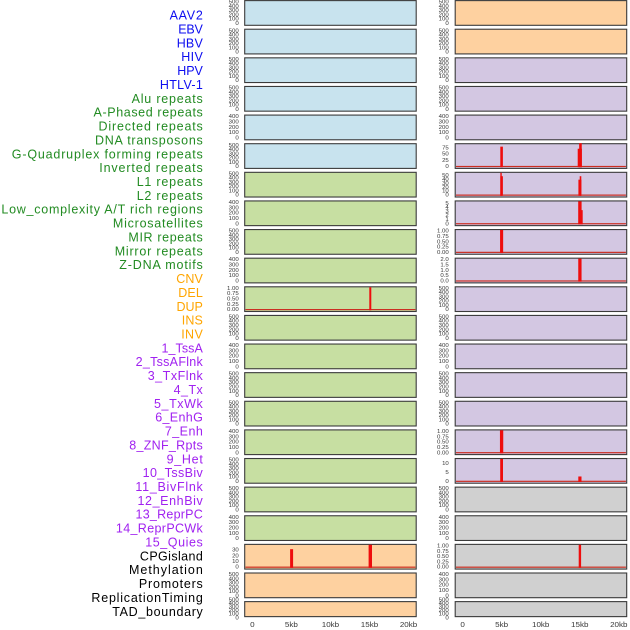 The image size is (630, 630). Describe the element at coordinates (443, 448) in the screenshot. I see `svg-text: 0.25` at that location.